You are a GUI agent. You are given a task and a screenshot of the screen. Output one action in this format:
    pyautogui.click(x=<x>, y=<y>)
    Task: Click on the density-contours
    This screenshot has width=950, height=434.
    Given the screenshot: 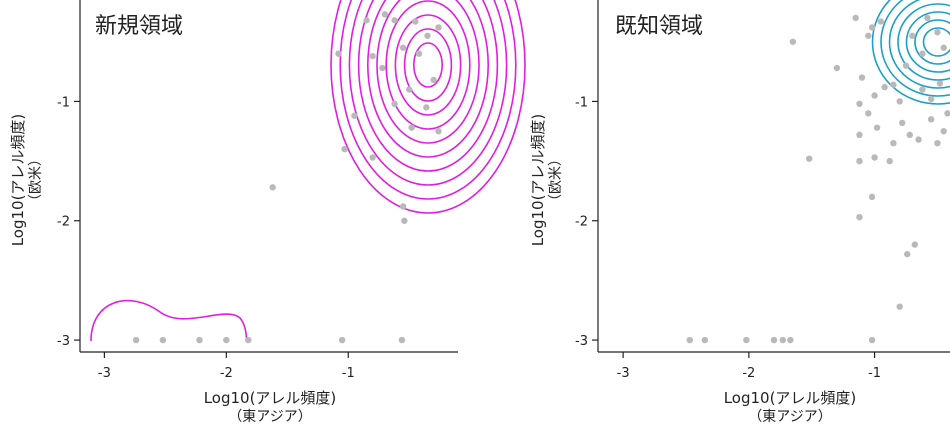 What is the action you would take?
    pyautogui.click(x=910, y=52)
    